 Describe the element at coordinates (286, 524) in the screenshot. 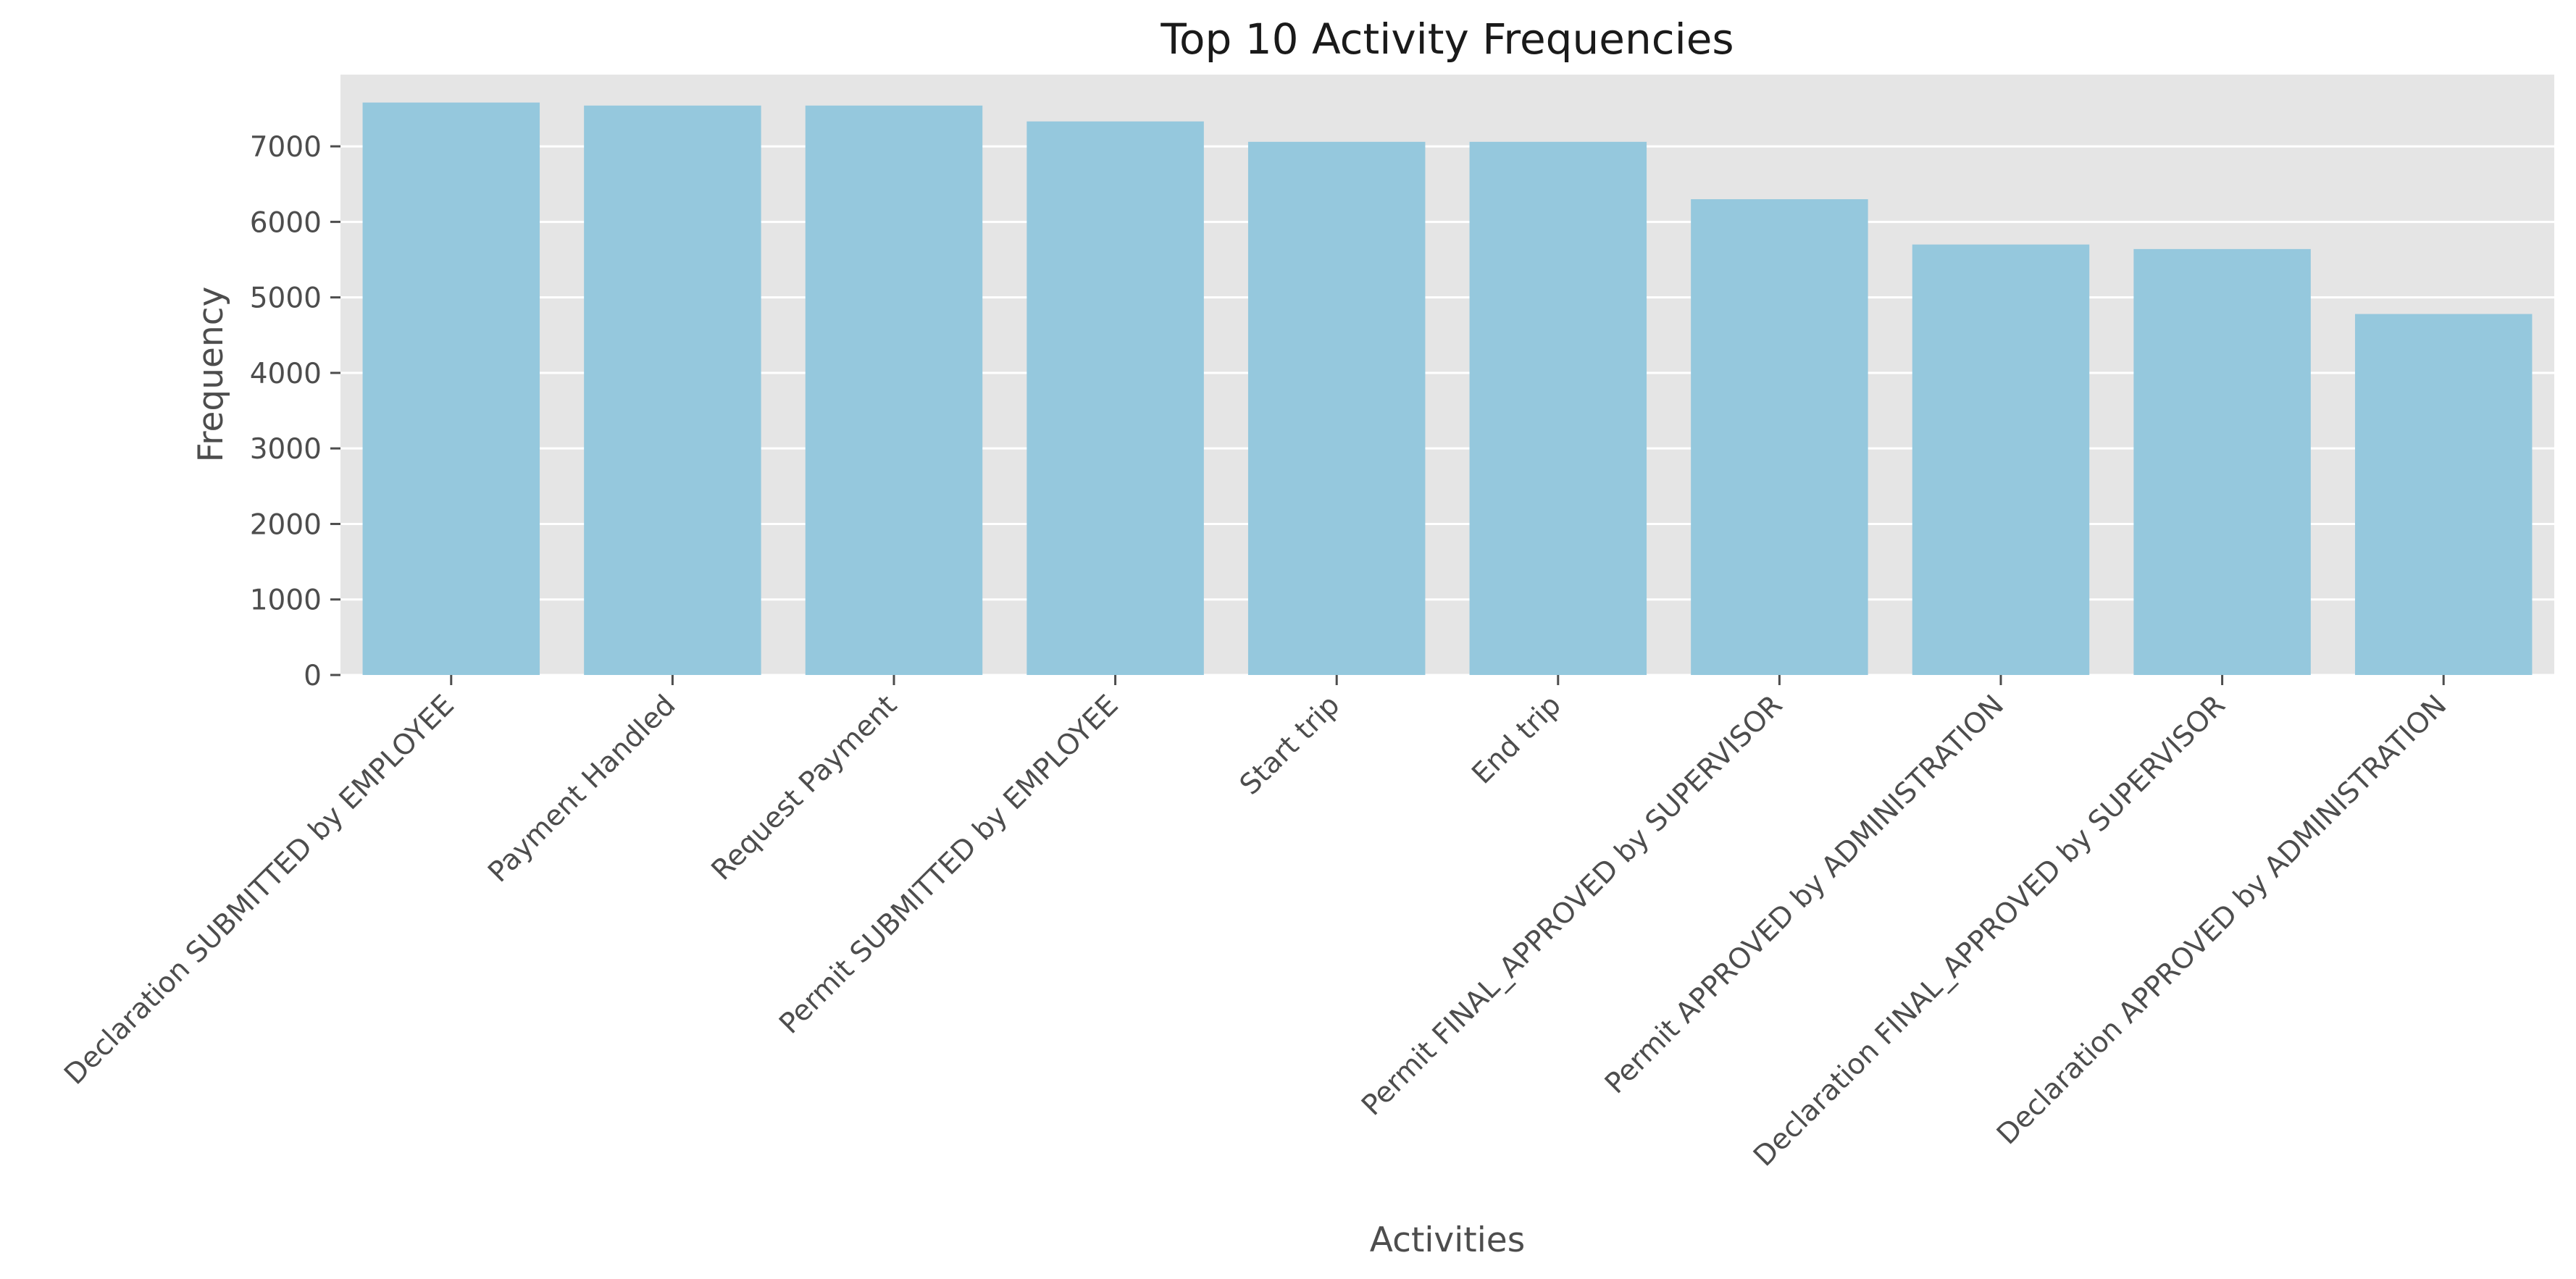

I see `y-tick-label: 2000` at that location.